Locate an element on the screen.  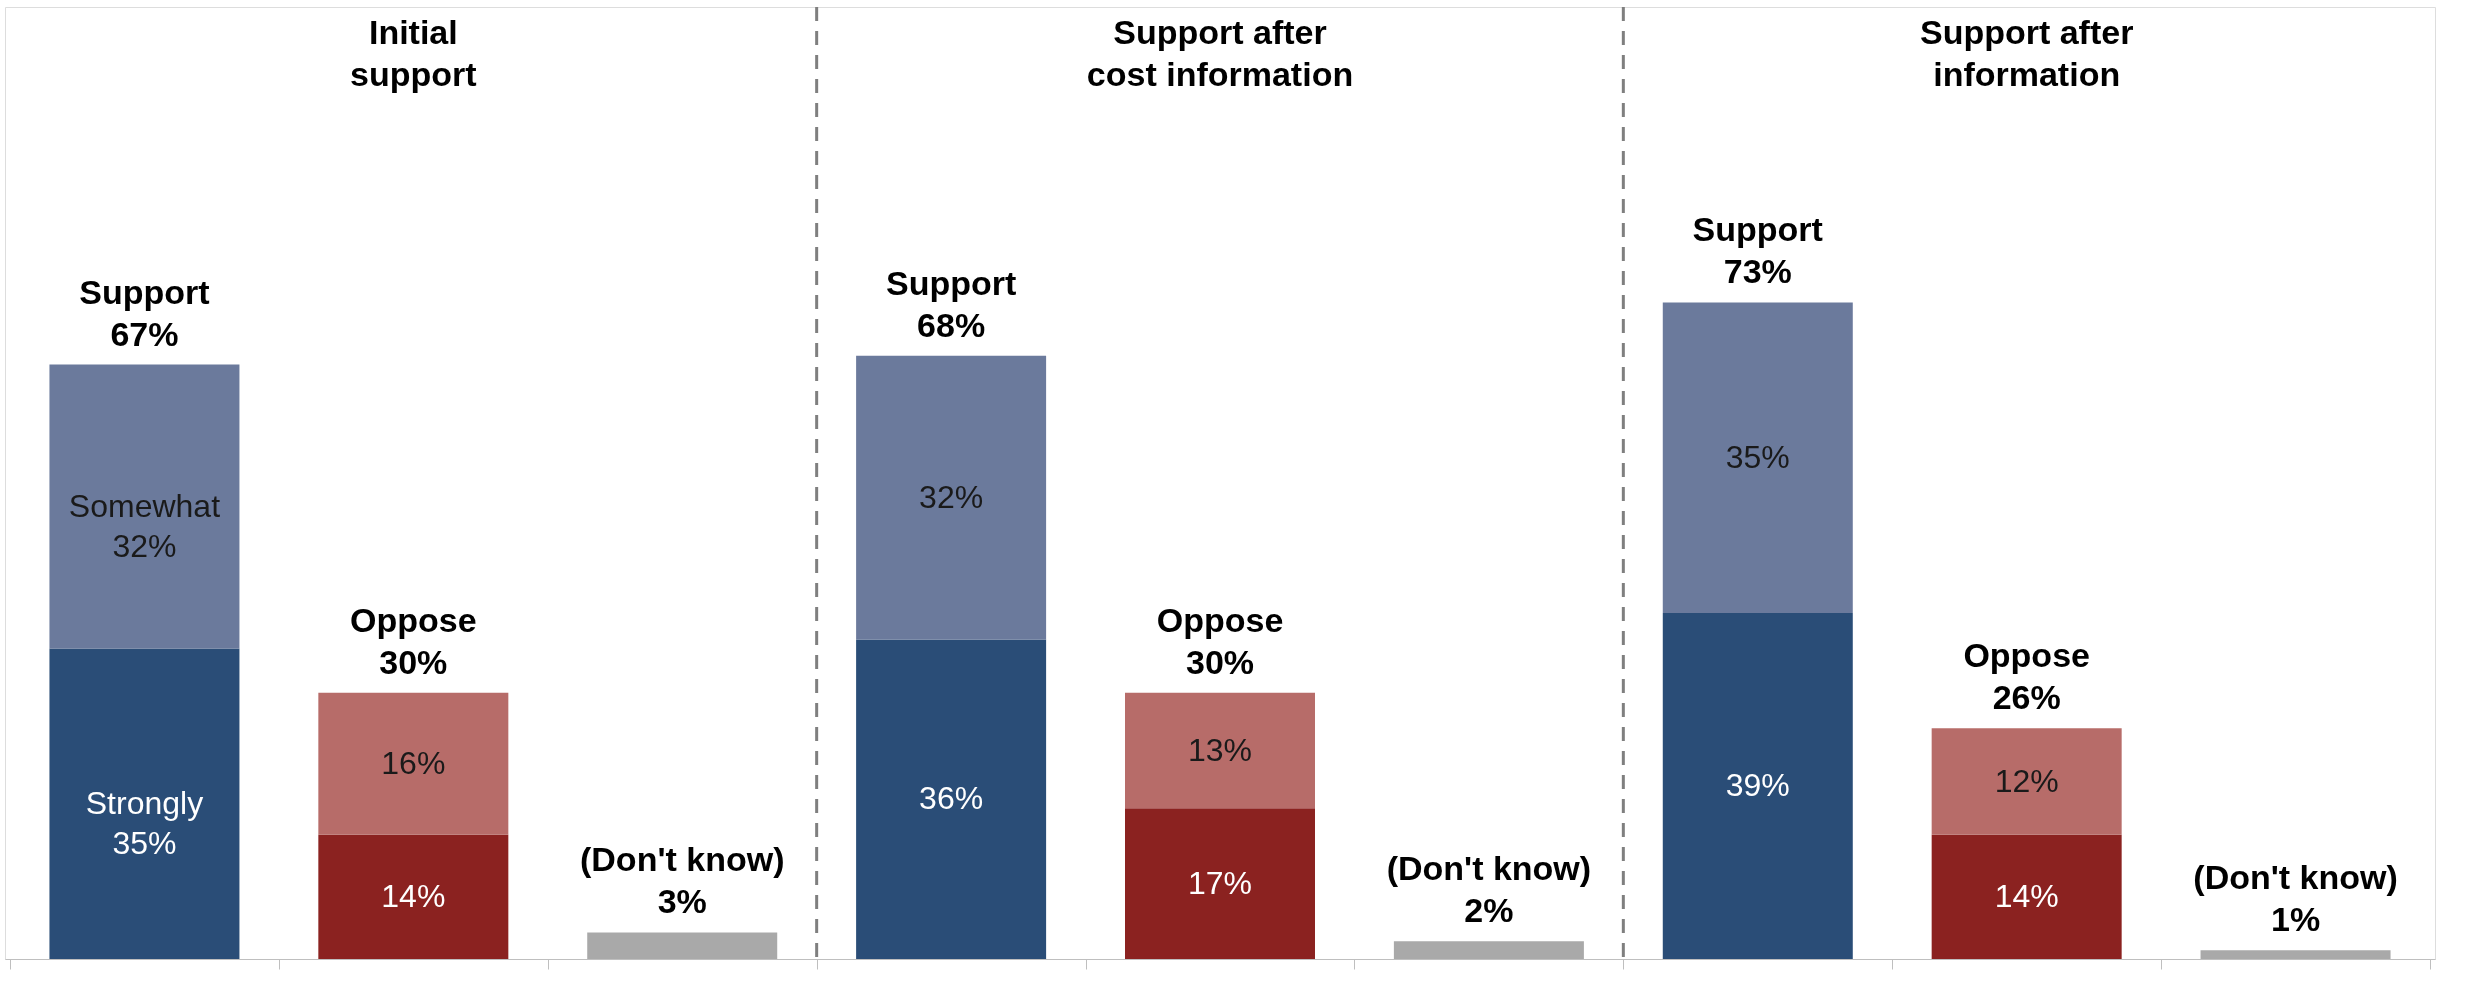
total-label: Support 73% is located at coordinates (1757, 250).